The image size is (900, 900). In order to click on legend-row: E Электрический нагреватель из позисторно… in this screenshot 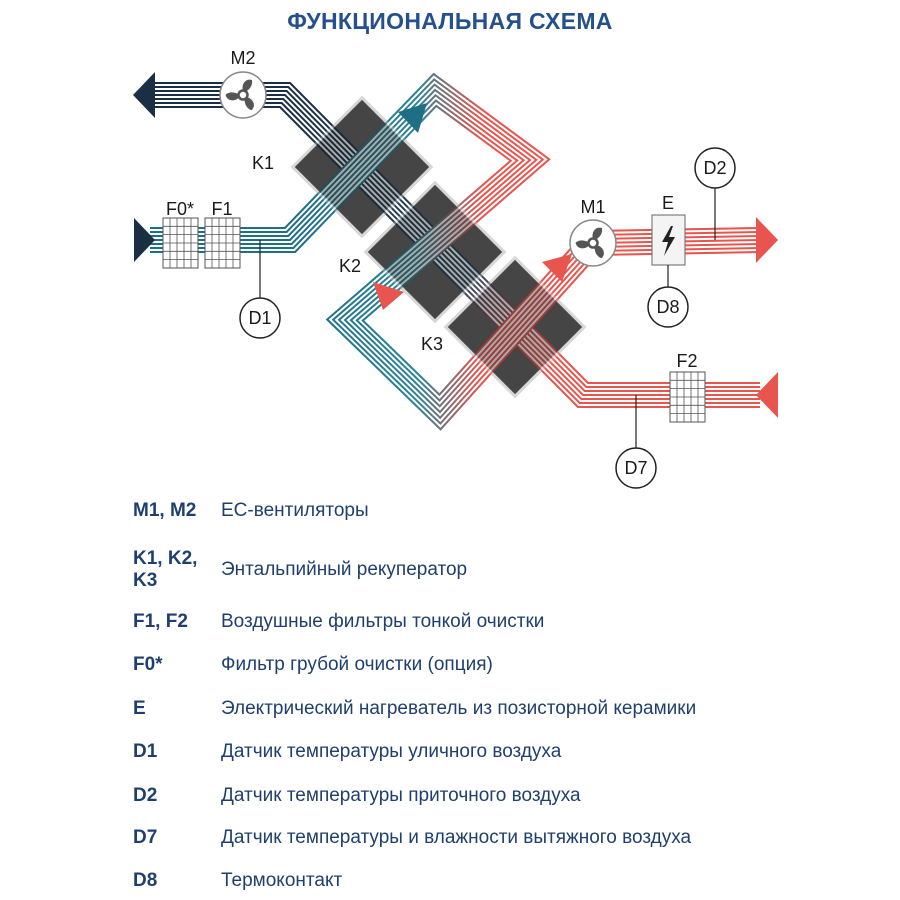, I will do `click(483, 709)`.